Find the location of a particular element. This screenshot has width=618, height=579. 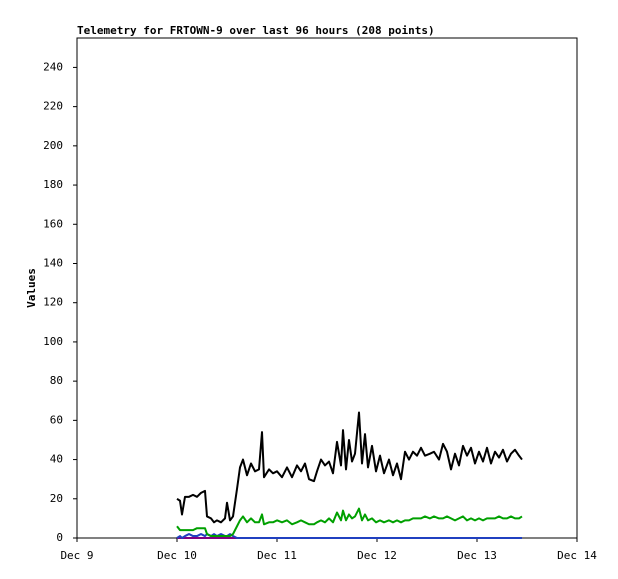

y-tick-label: 100 is located at coordinates (53, 341).